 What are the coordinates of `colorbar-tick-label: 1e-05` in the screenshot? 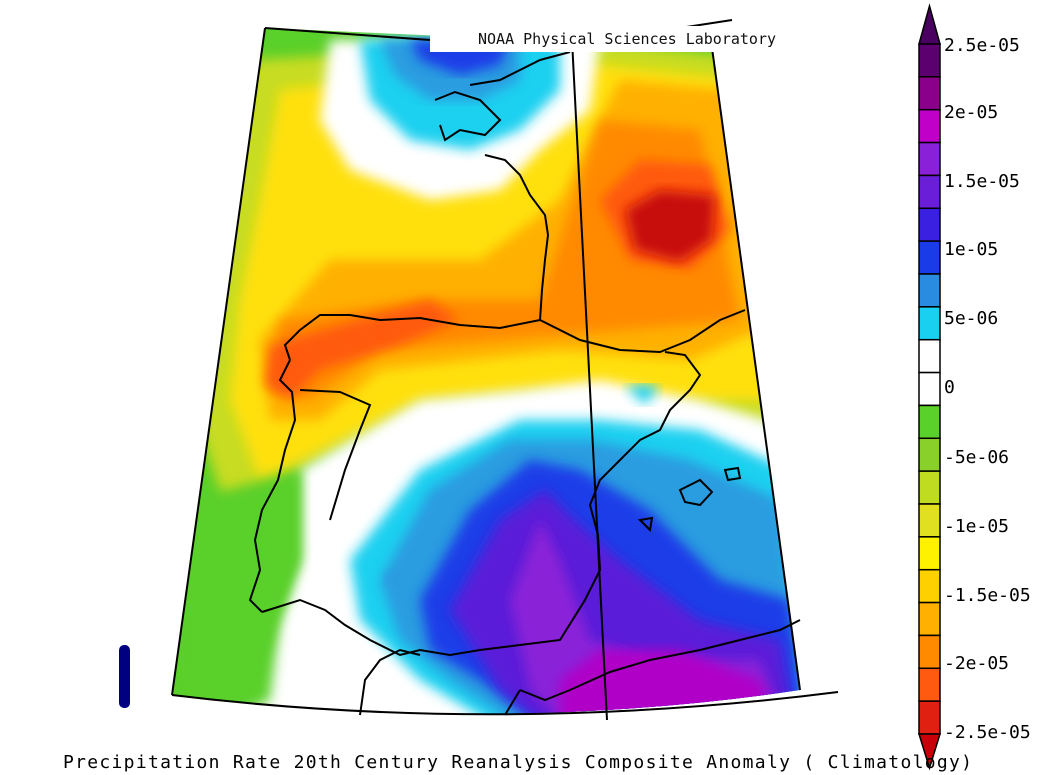 It's located at (971, 249).